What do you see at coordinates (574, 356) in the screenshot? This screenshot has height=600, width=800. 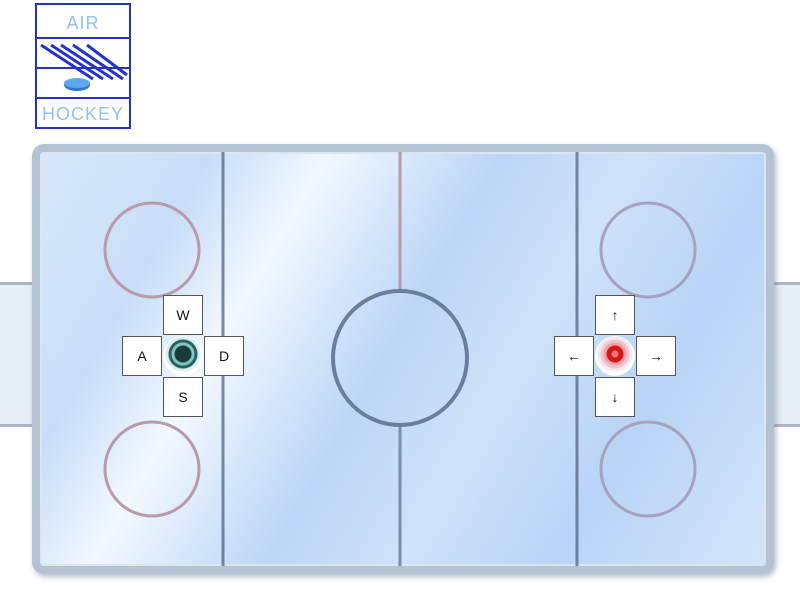 I see `key-arrow-left: ←` at bounding box center [574, 356].